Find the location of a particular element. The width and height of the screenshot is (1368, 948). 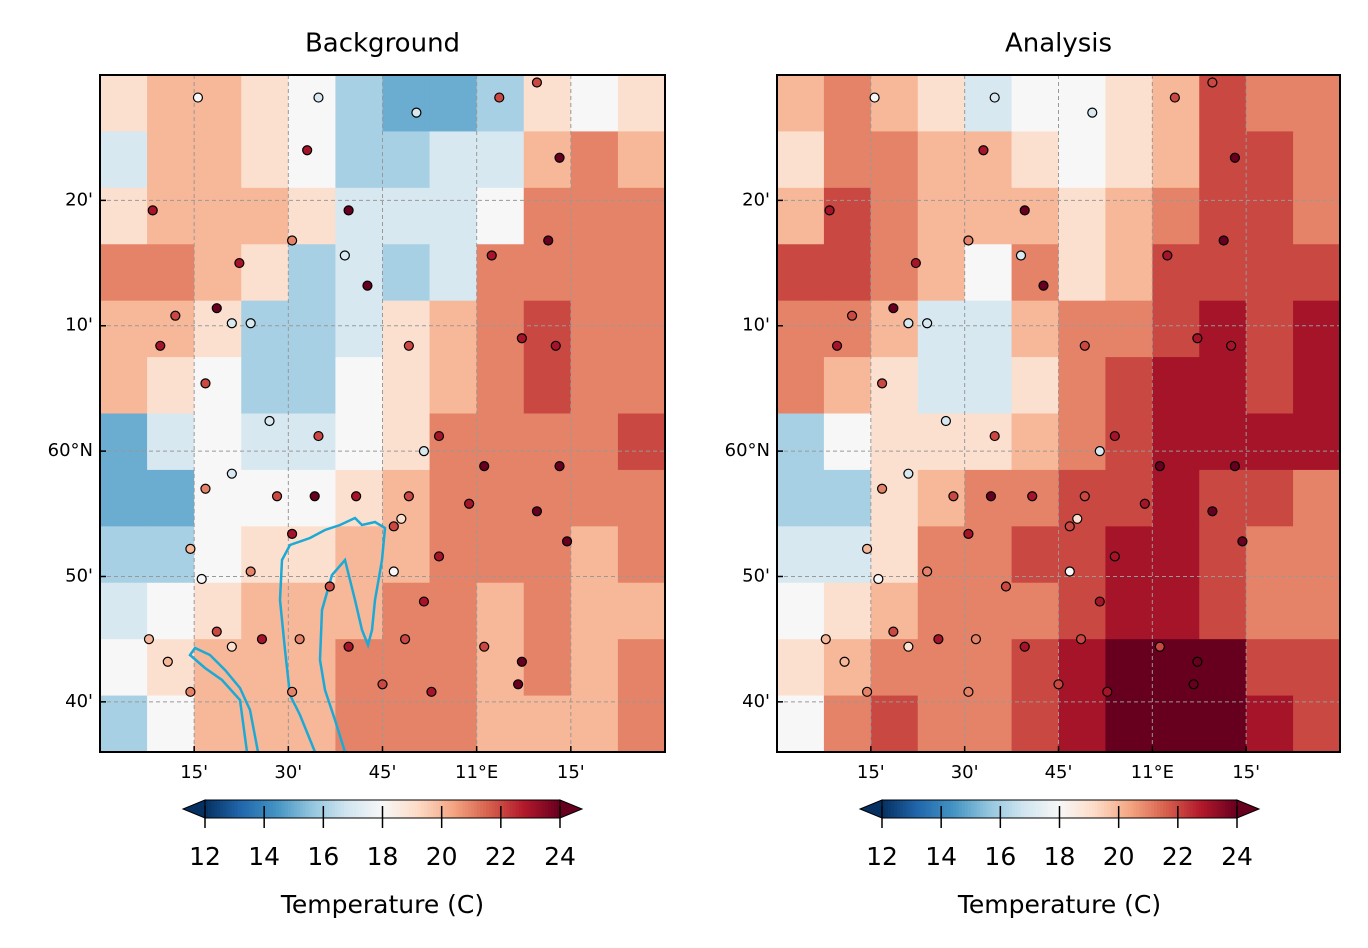

colorbar-tick-label: 14 is located at coordinates (264, 856).